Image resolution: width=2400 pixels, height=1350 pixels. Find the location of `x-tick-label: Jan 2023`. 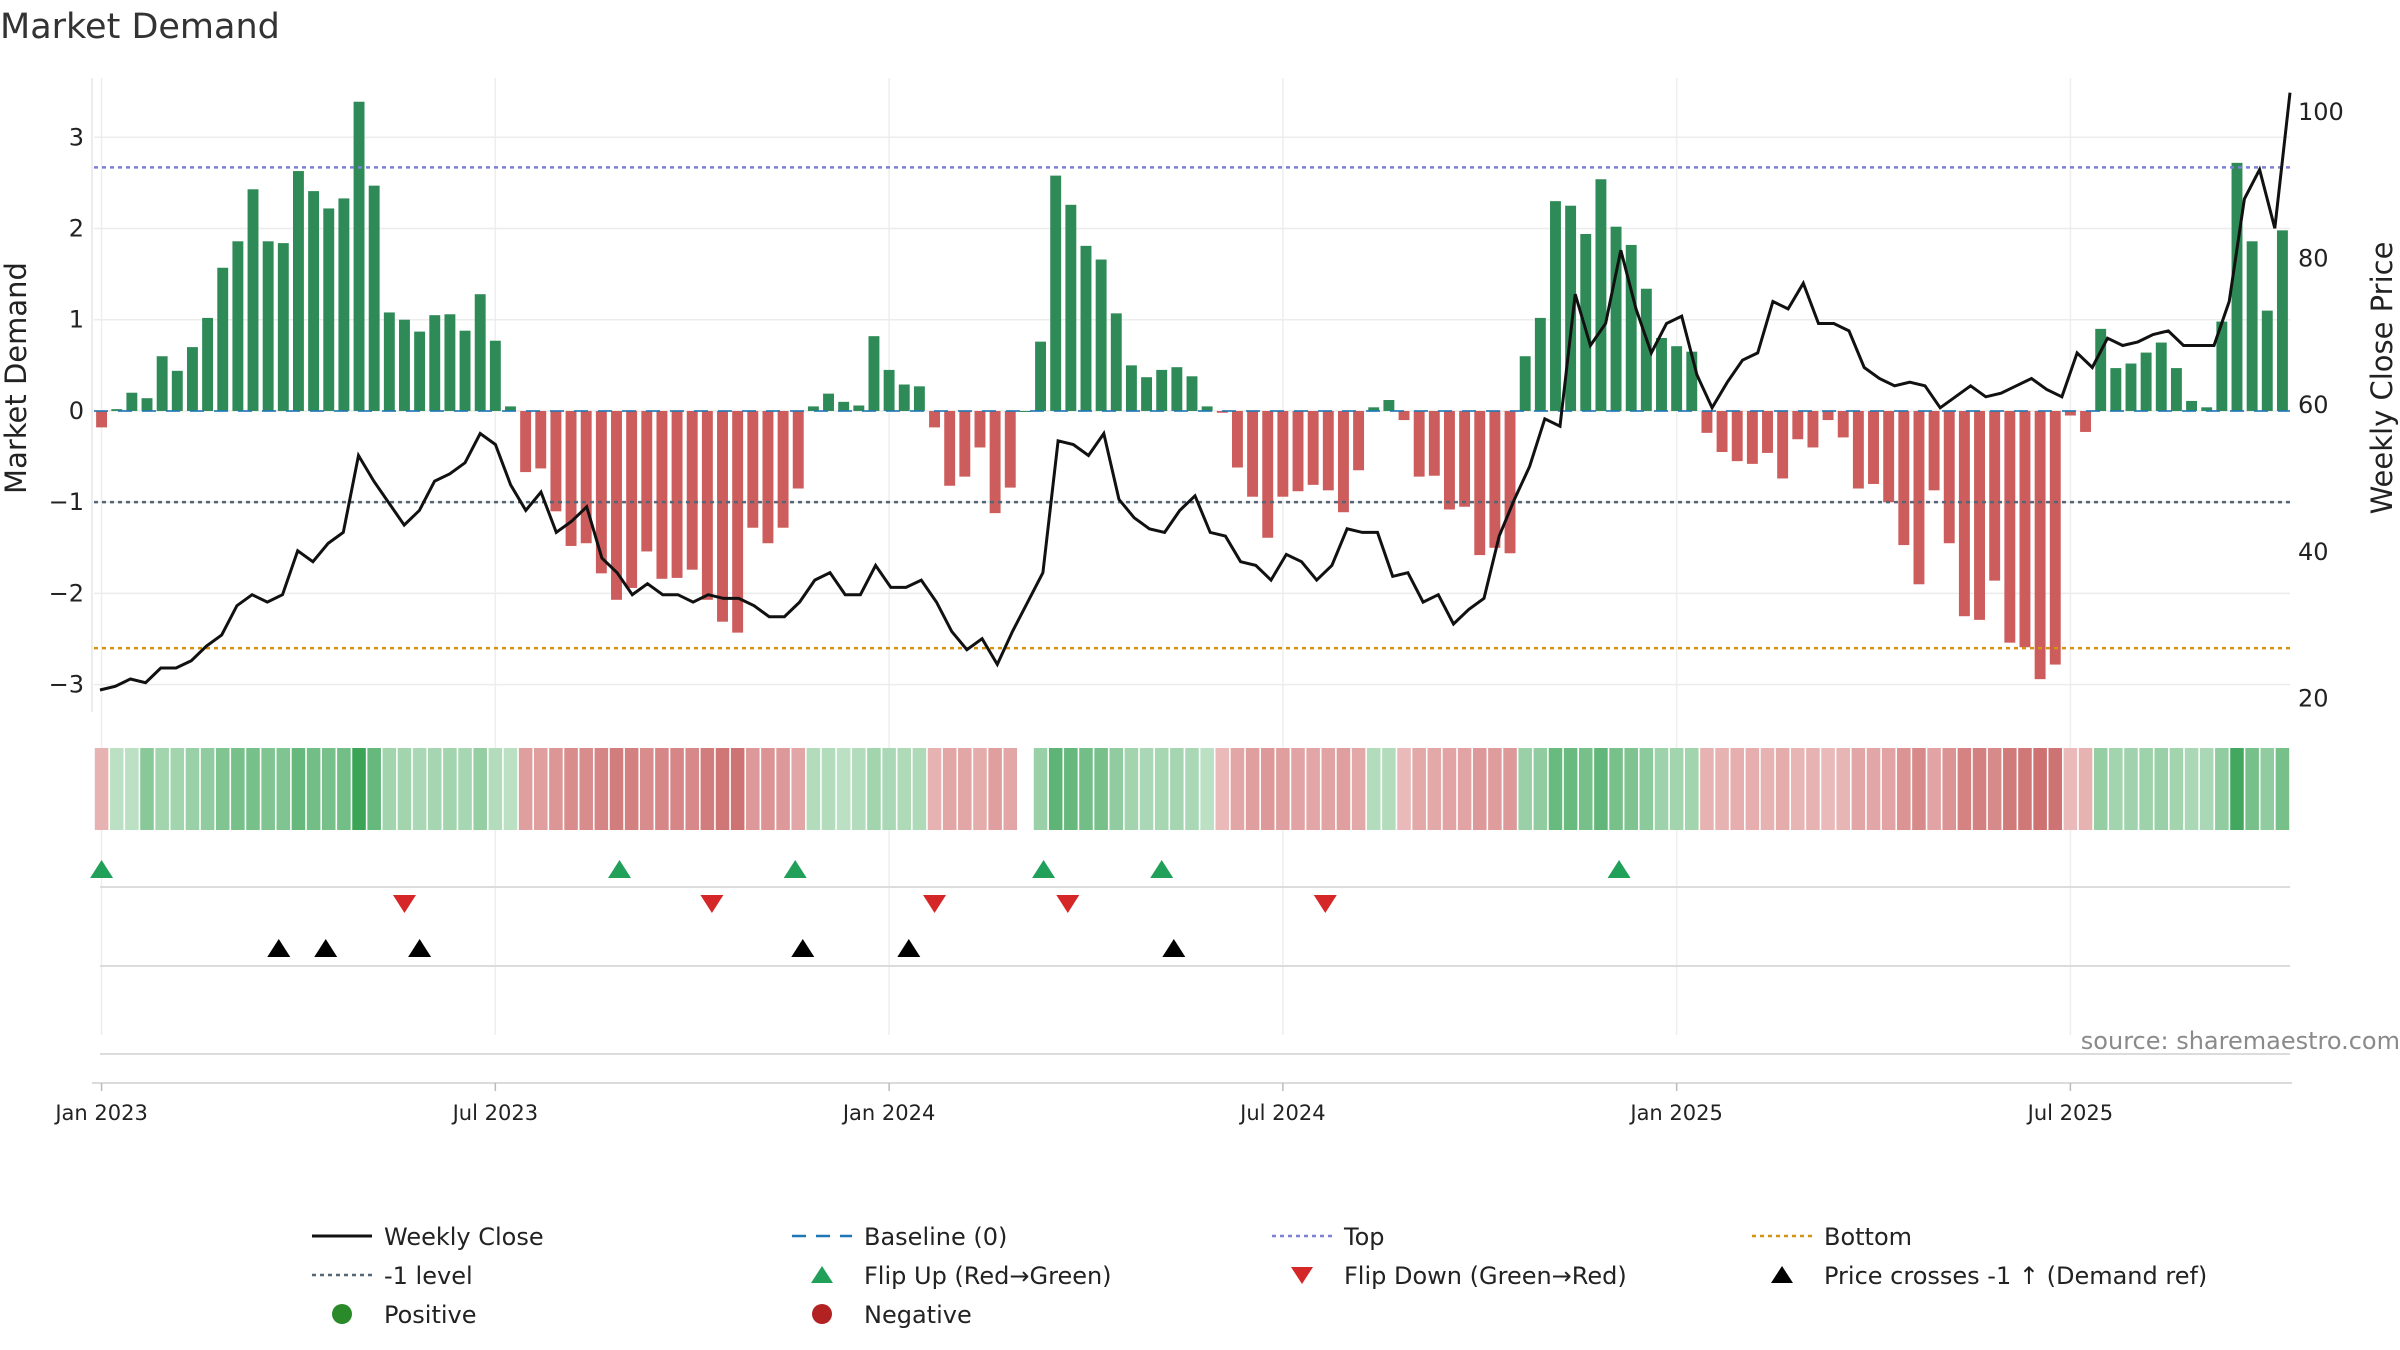

x-tick-label: Jan 2023 is located at coordinates (100, 1113).